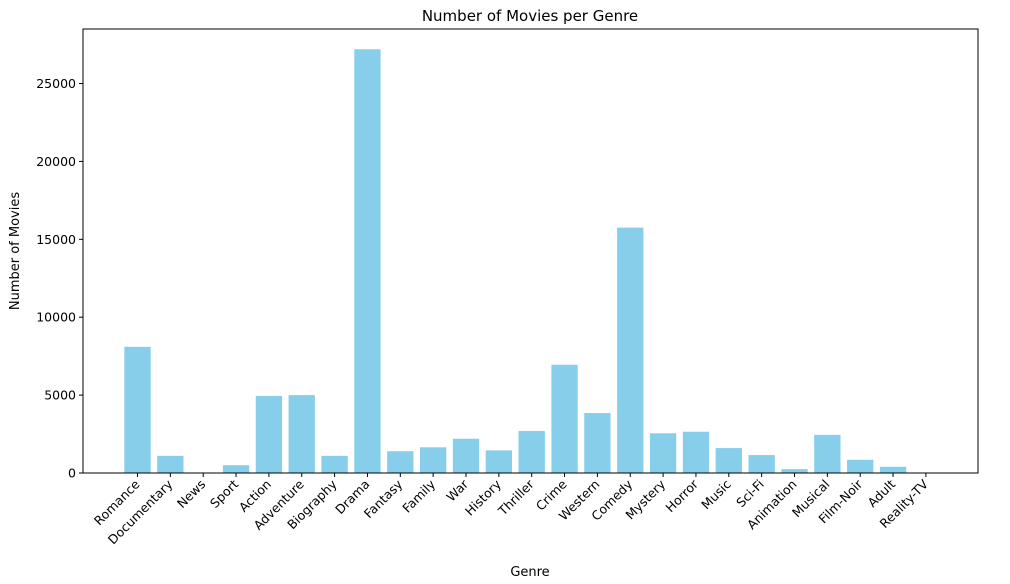  I want to click on bar-adventure, so click(301, 434).